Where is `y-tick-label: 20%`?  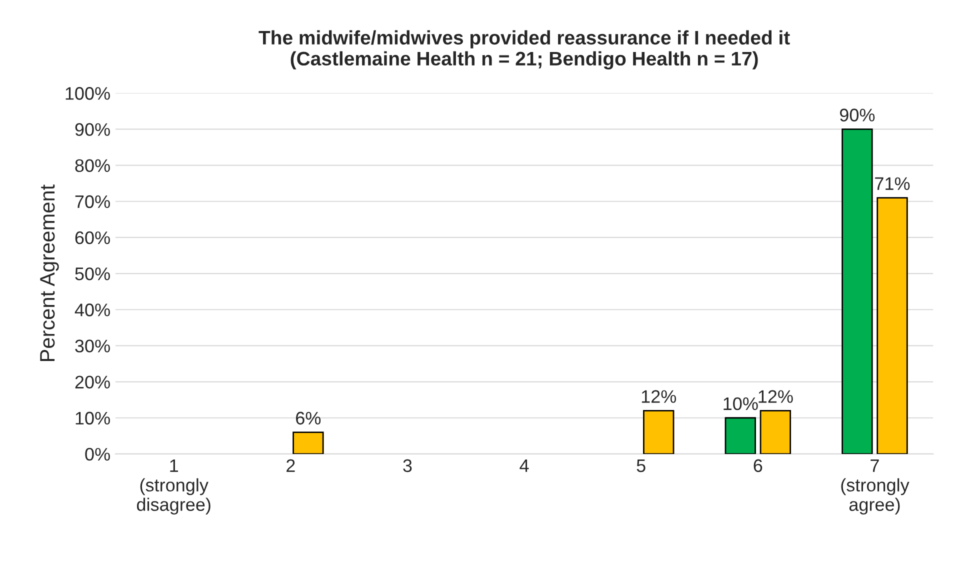
y-tick-label: 20% is located at coordinates (92, 382).